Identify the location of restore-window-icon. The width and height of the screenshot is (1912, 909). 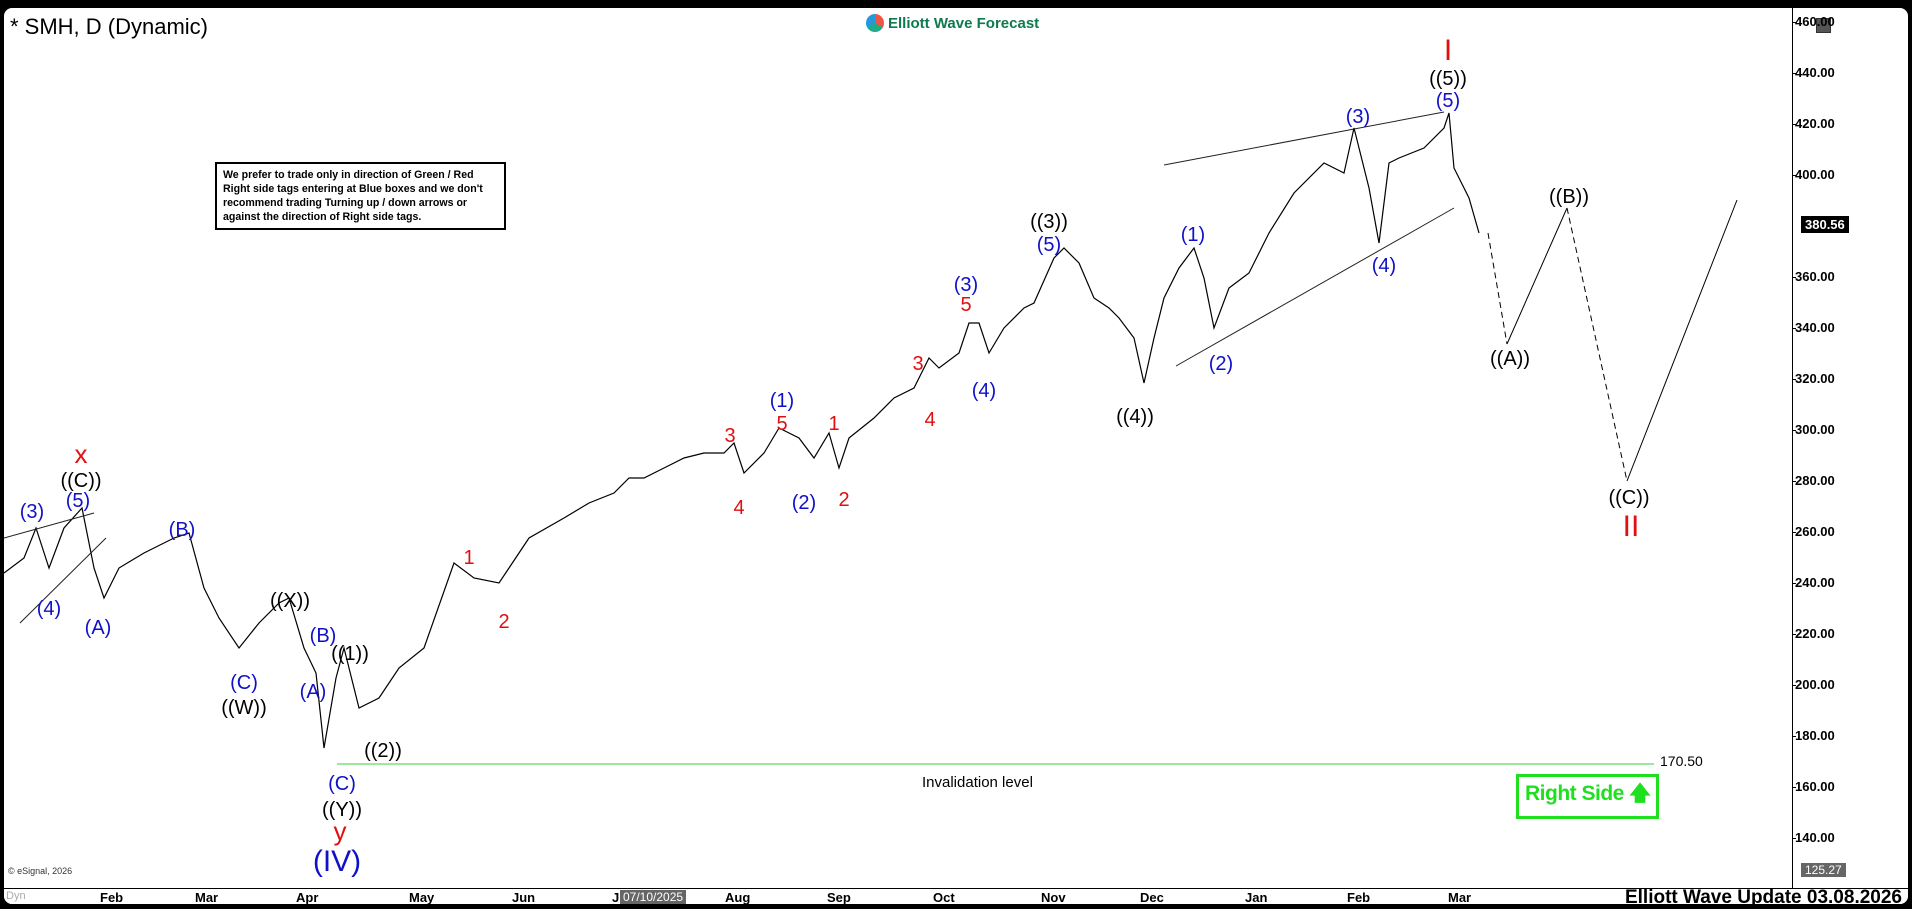
(1823, 25).